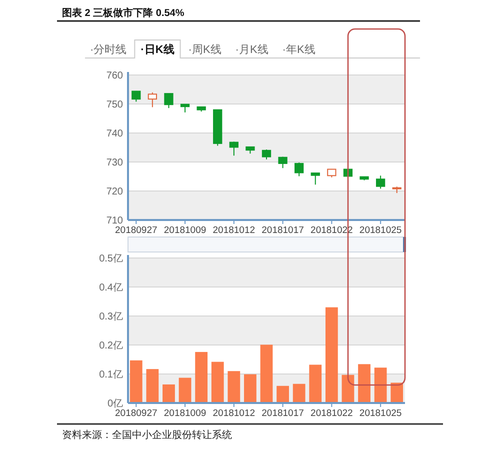 This screenshot has height=451, width=500. Describe the element at coordinates (157, 50) in the screenshot. I see `tab-label: ·日K线` at that location.